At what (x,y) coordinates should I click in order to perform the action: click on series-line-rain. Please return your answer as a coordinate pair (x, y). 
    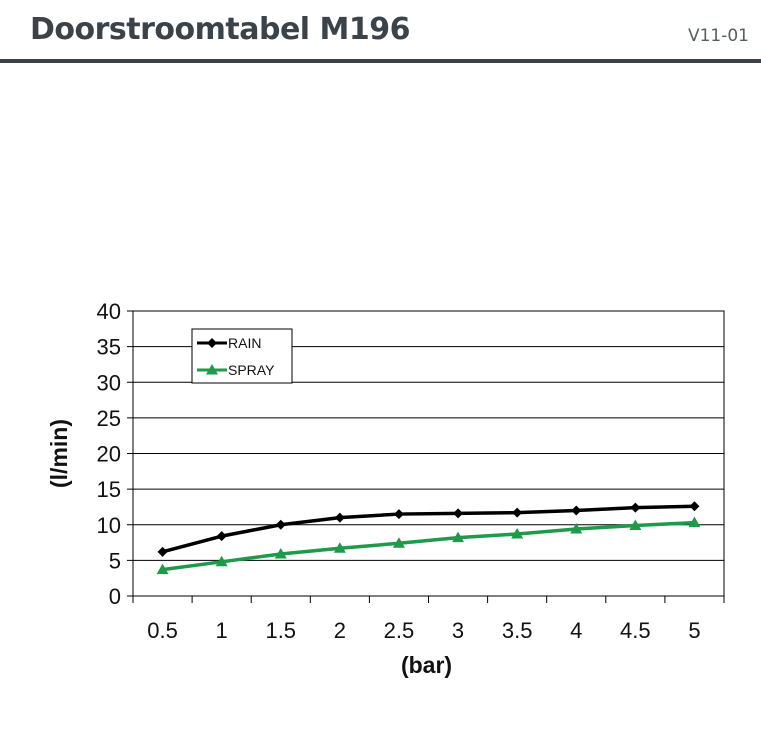
    Looking at the image, I should click on (428, 529).